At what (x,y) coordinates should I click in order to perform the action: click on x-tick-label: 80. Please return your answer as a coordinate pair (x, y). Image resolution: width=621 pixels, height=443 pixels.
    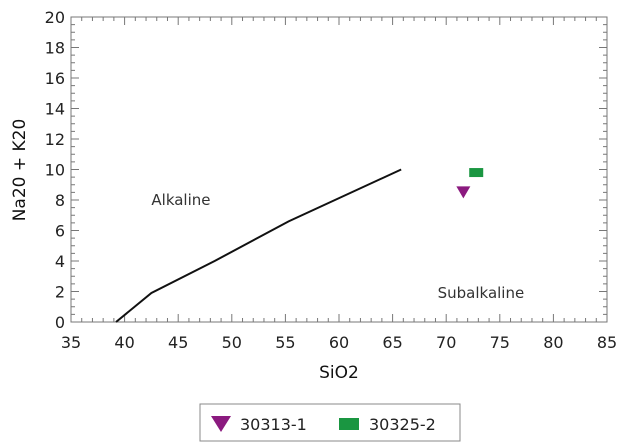
    Looking at the image, I should click on (553, 342).